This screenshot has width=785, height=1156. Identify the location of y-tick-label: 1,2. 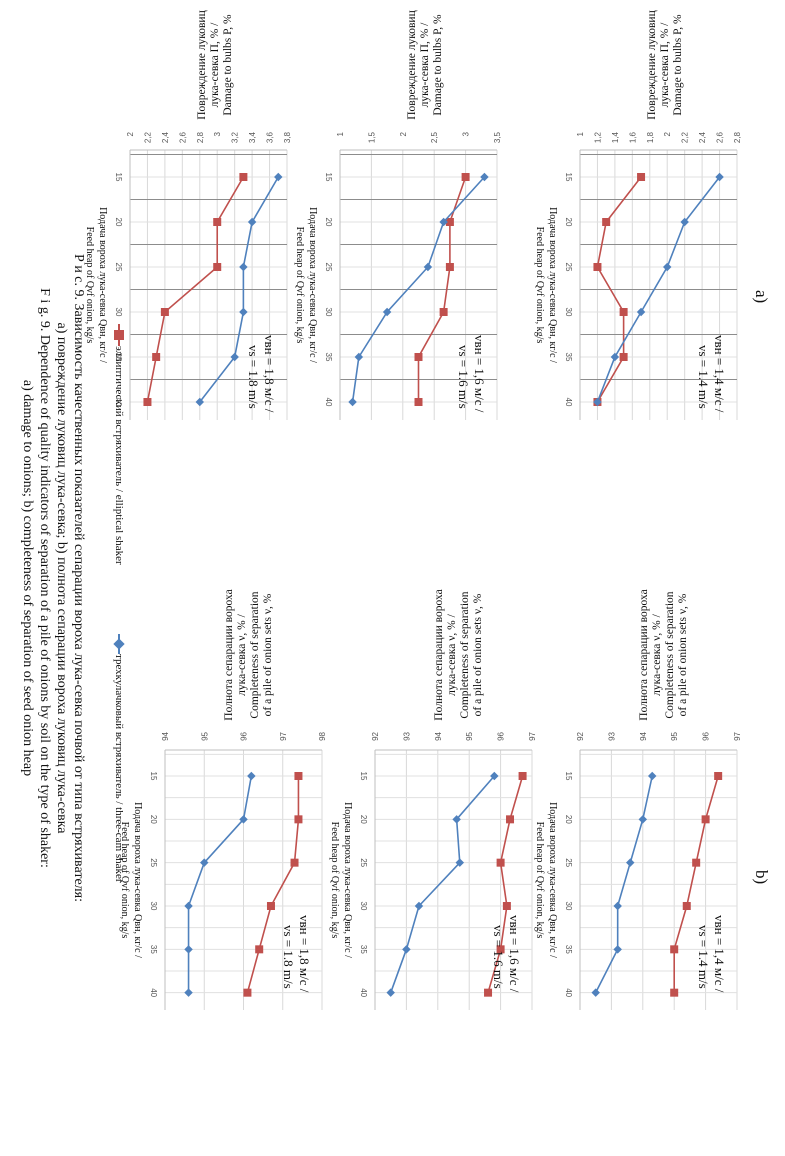
(597, 137).